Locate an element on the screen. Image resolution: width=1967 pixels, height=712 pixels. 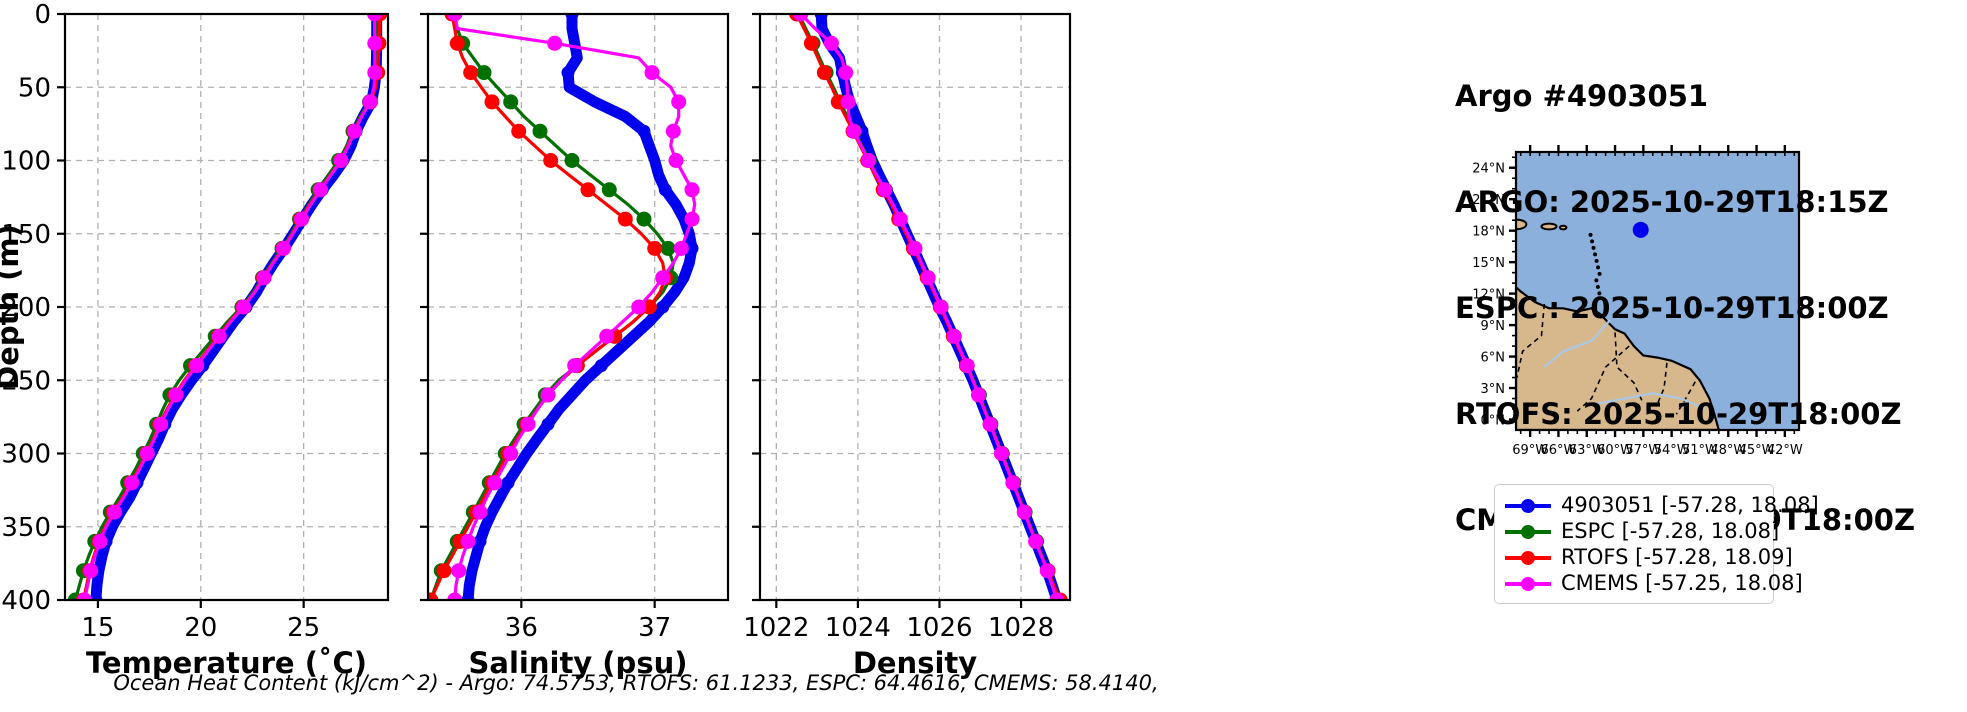
map-lon-label-6: 51°W is located at coordinates (1700, 450).